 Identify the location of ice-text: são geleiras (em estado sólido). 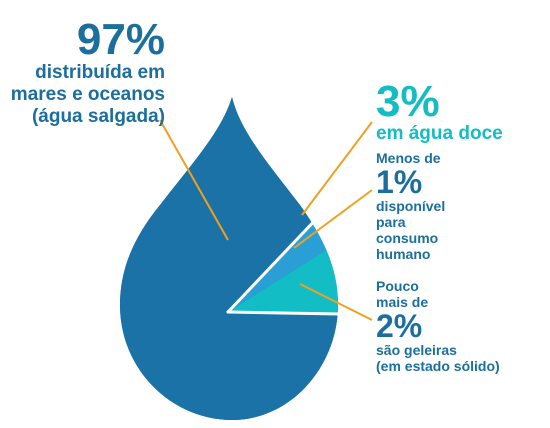
(438, 358).